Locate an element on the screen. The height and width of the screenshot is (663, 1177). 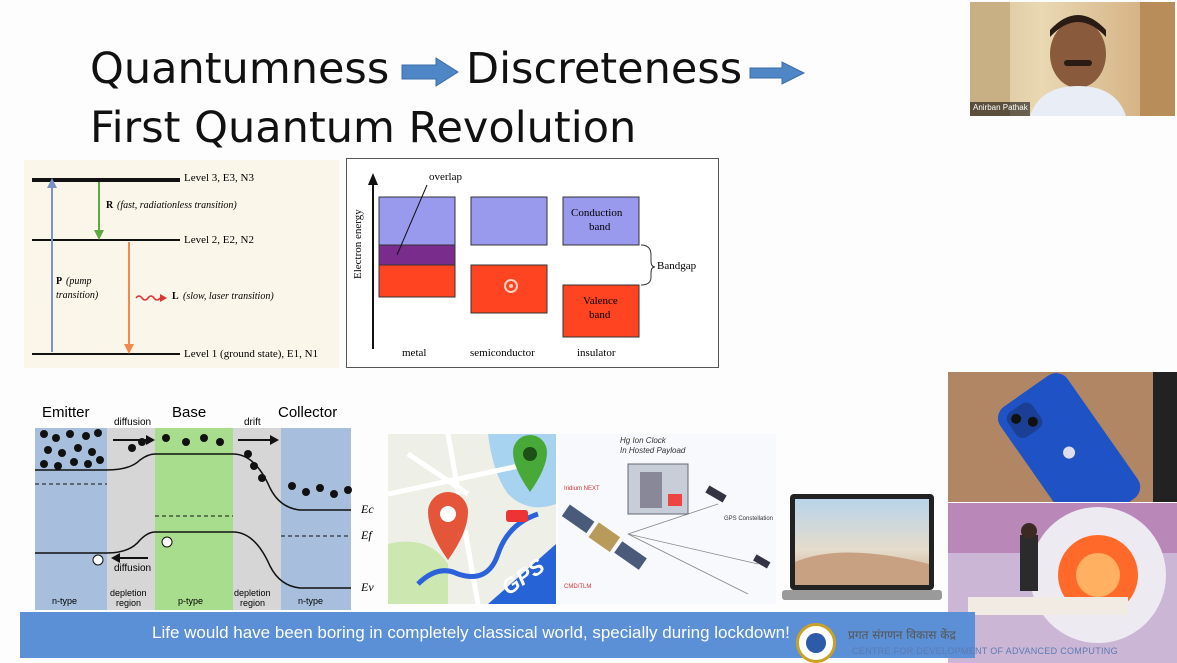
clock-title-2: In Hosted Payload is located at coordinates (653, 450).